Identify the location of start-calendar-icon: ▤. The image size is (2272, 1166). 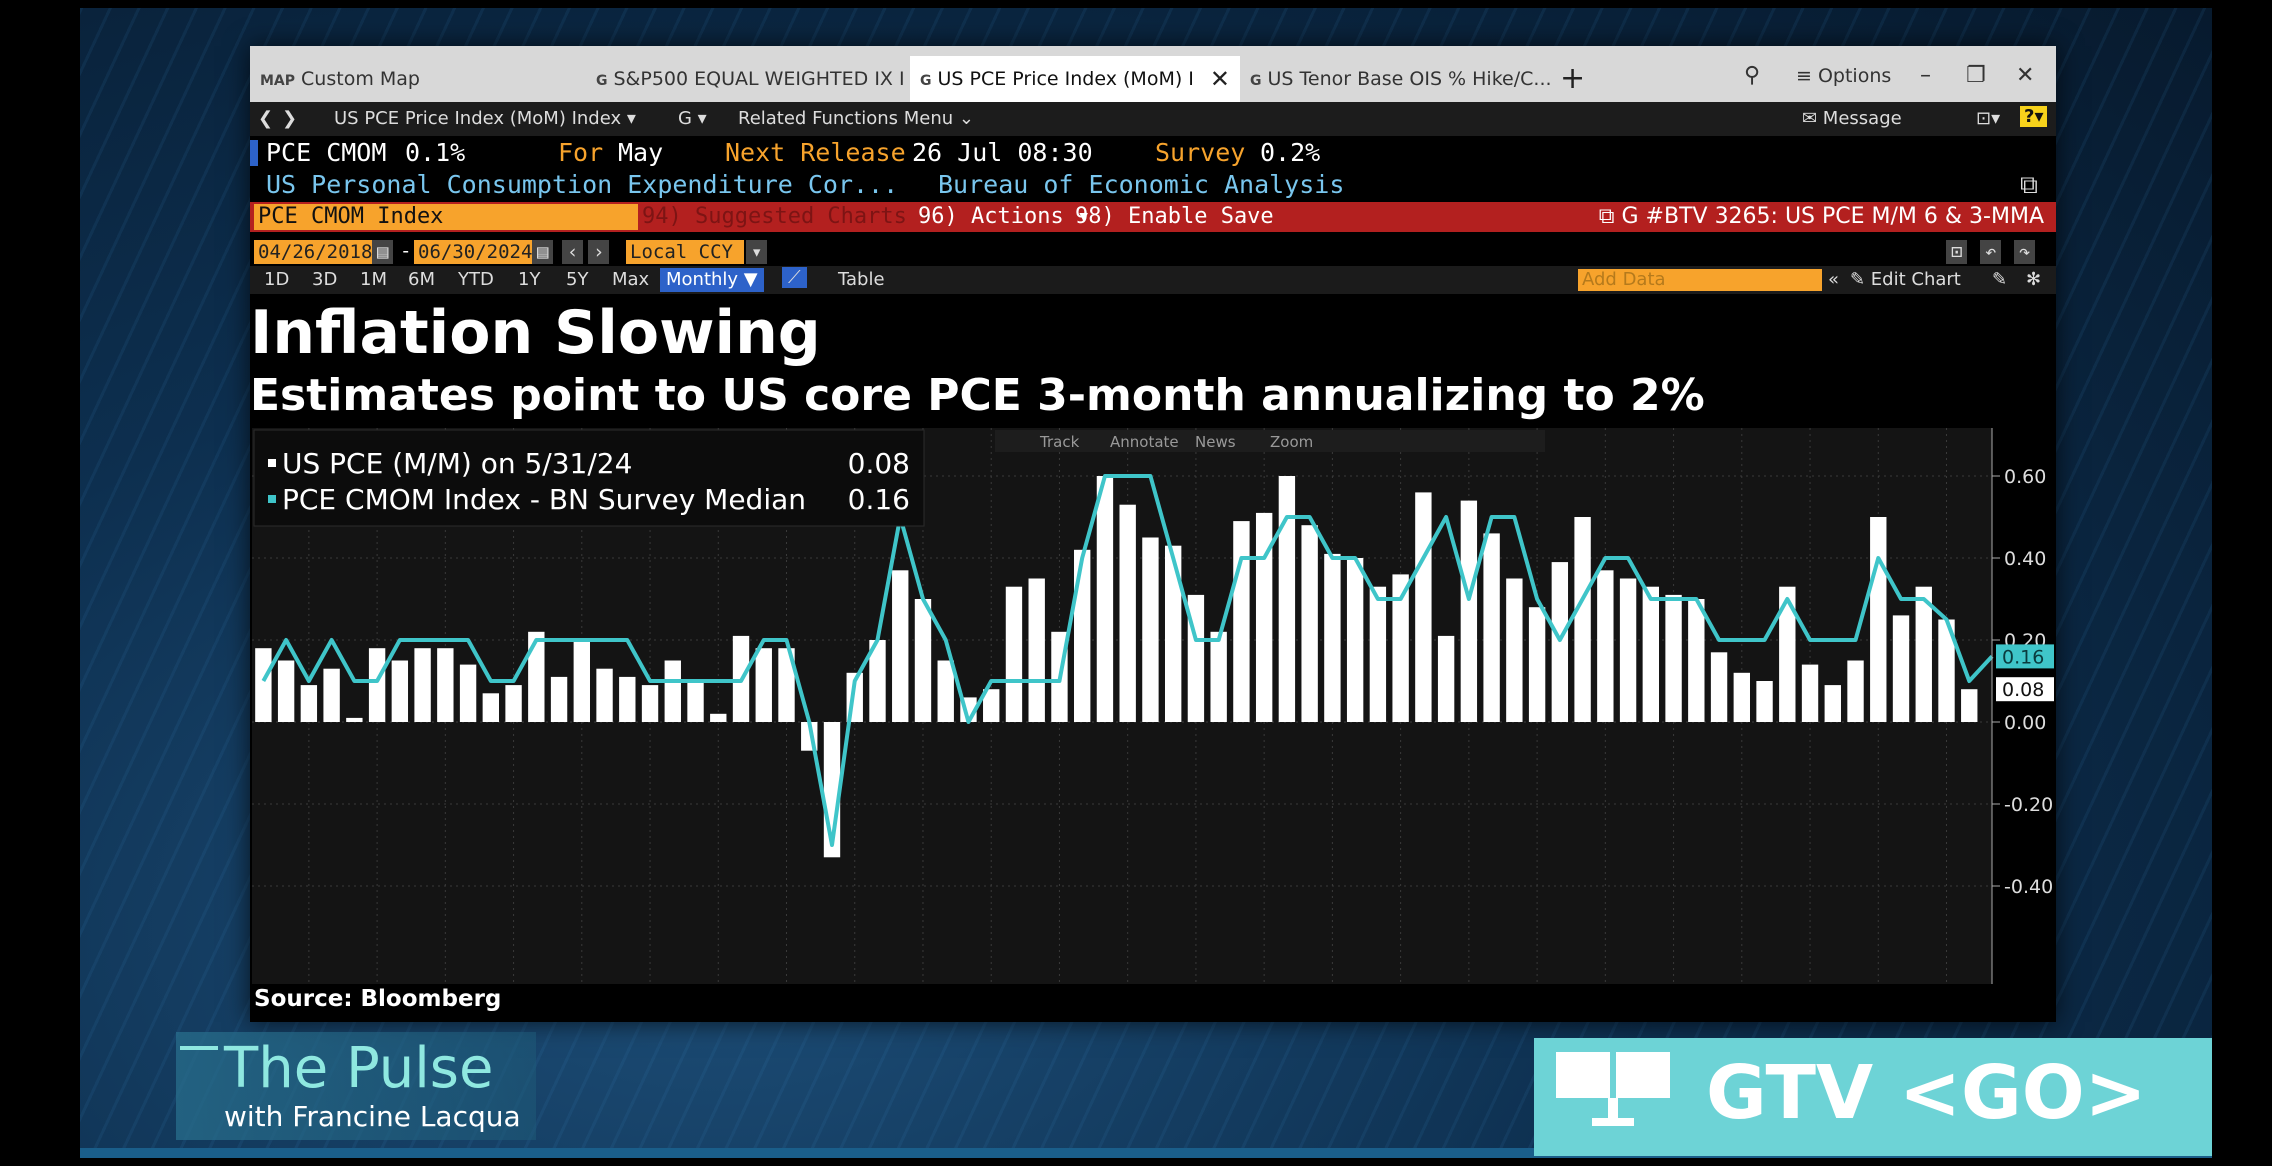
(383, 252).